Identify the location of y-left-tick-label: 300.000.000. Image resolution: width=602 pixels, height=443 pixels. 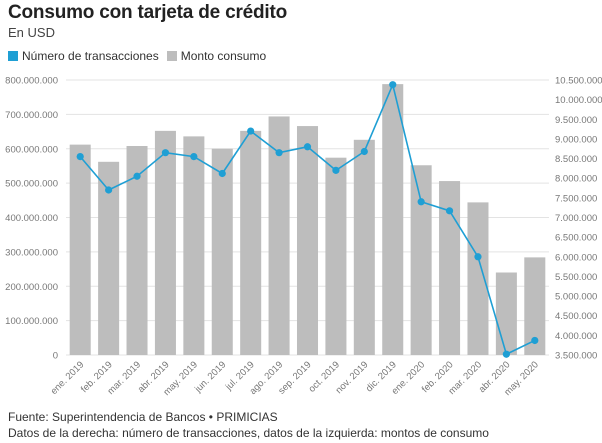
(31, 252).